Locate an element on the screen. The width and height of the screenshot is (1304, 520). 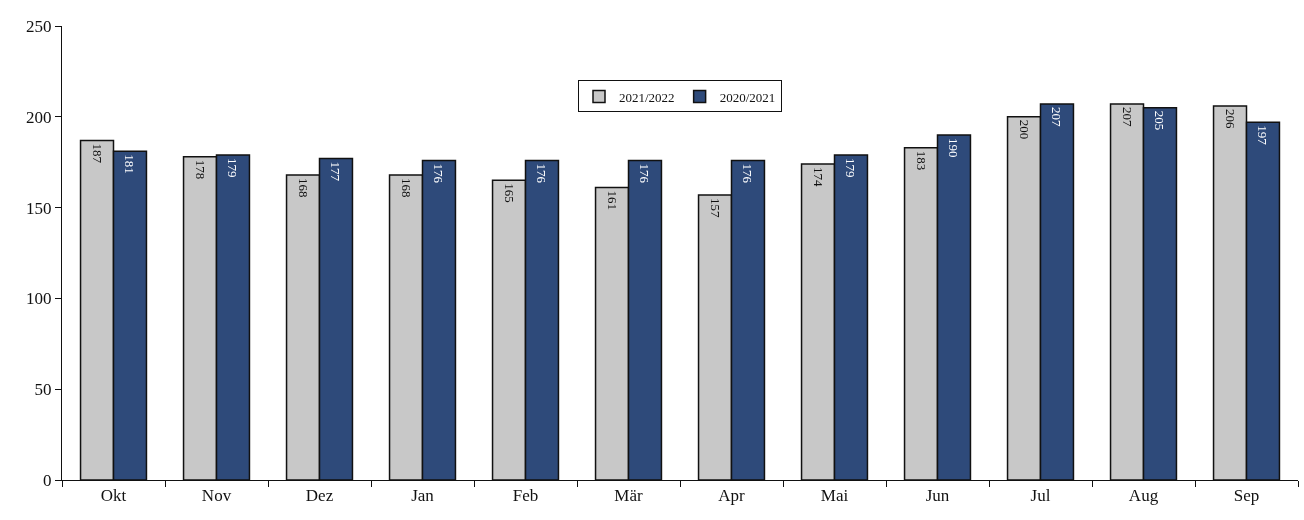
x-tick-label: Aug is located at coordinates (1143, 496).